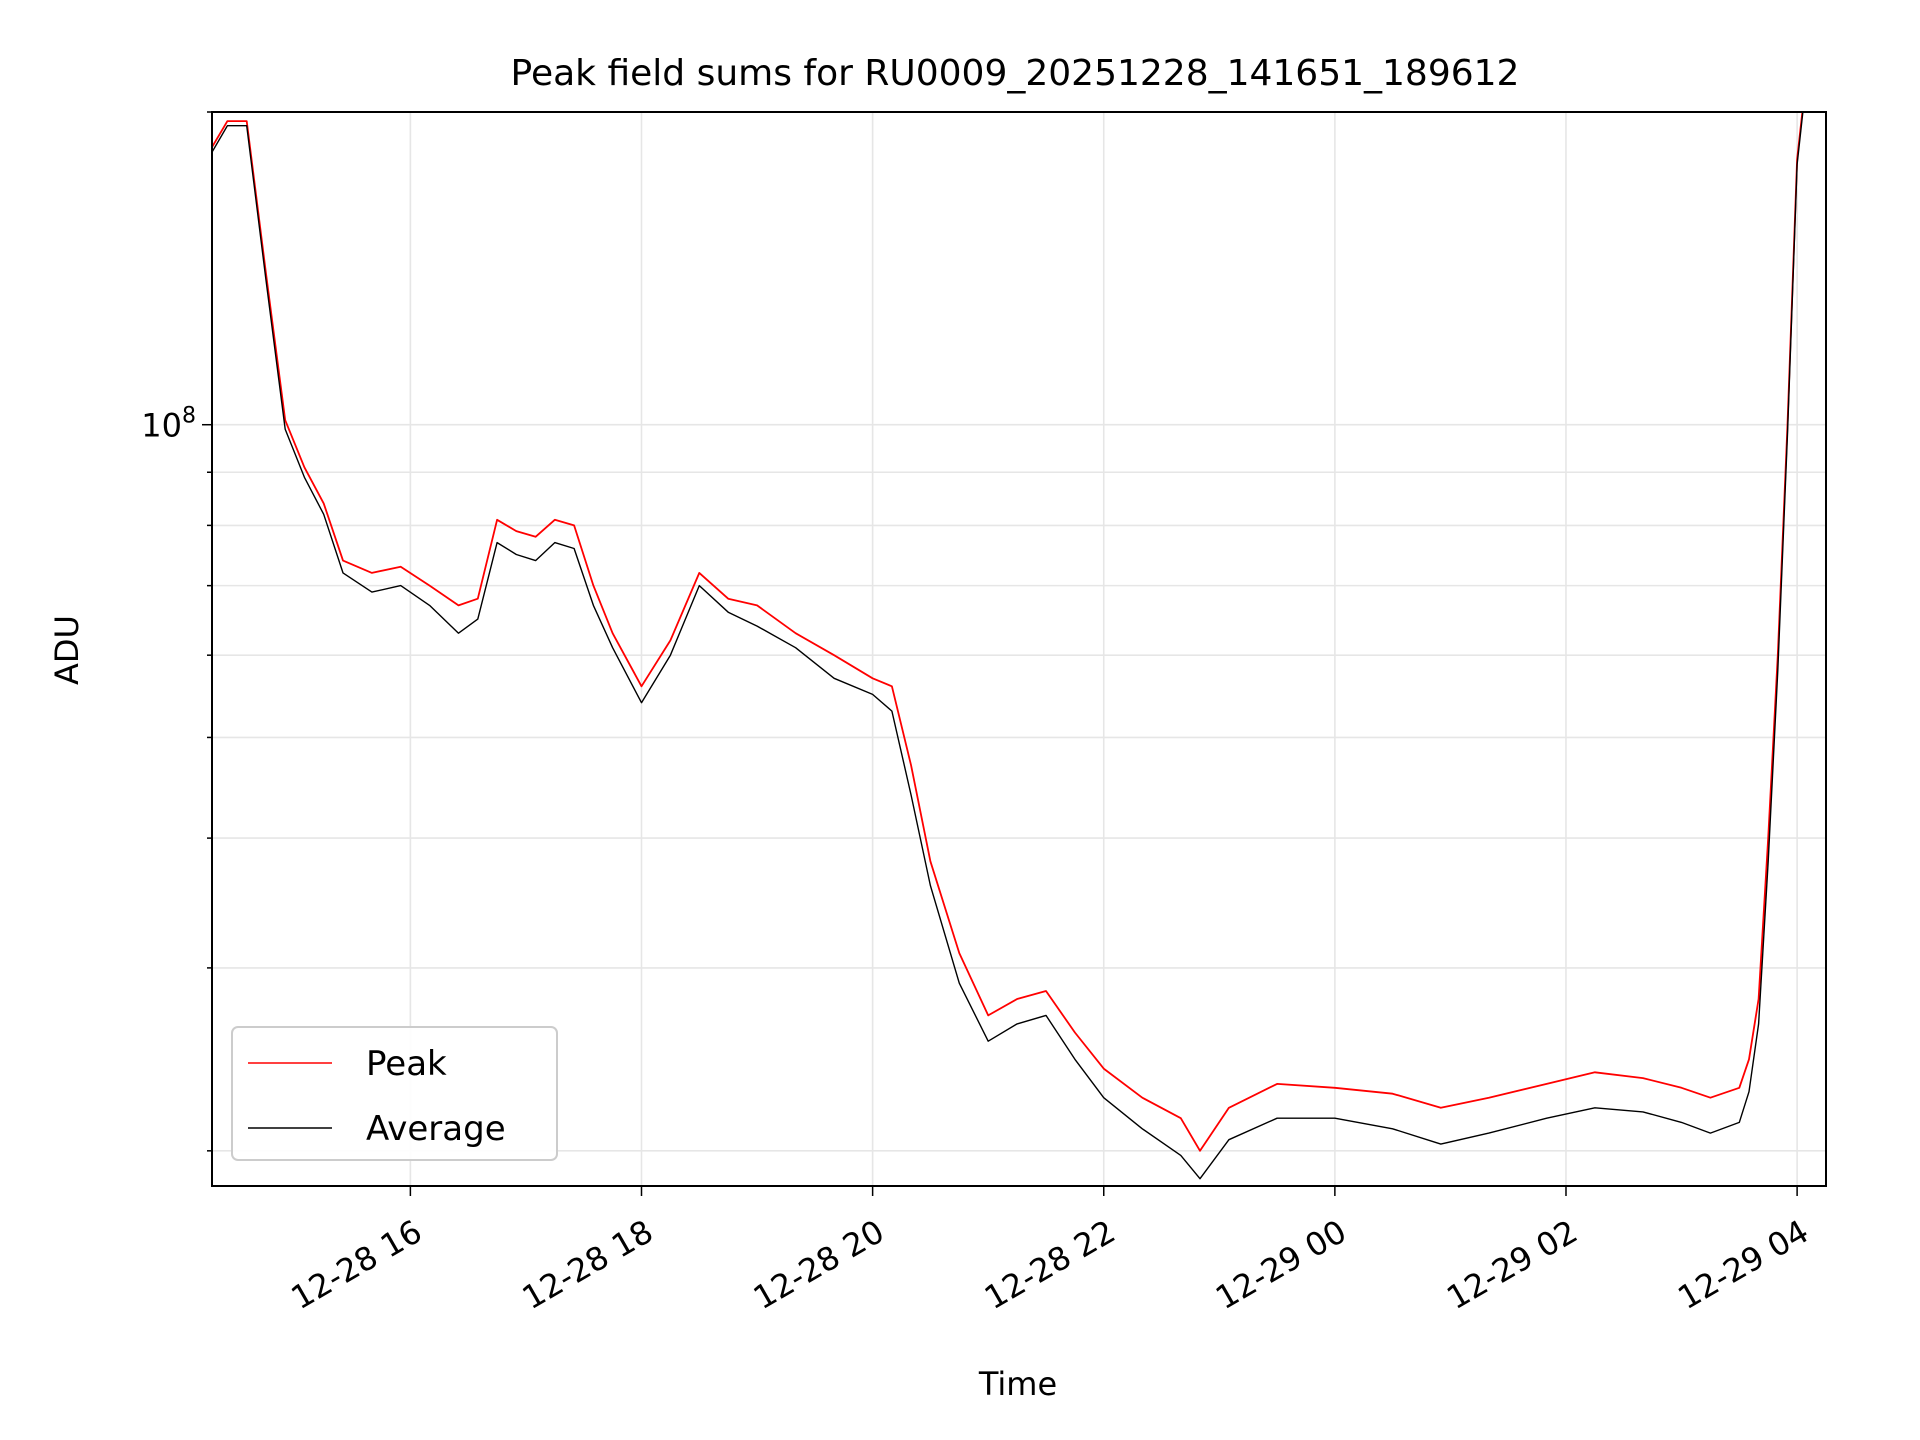 Image resolution: width=1920 pixels, height=1440 pixels. Describe the element at coordinates (406, 1064) in the screenshot. I see `legend-peak-label: Peak` at that location.